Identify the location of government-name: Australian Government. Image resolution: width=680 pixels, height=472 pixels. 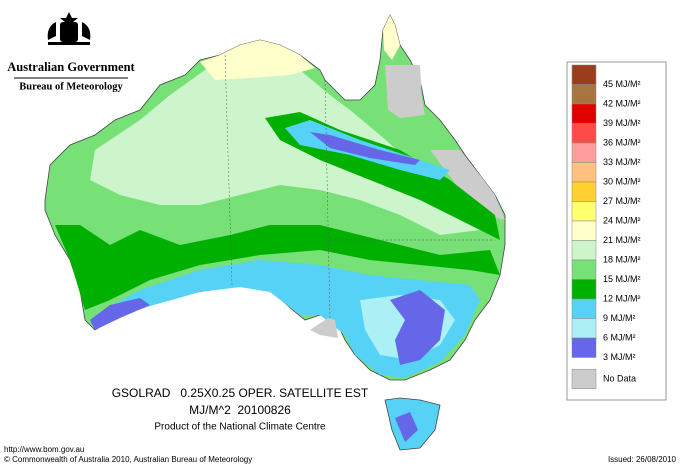
(71, 67).